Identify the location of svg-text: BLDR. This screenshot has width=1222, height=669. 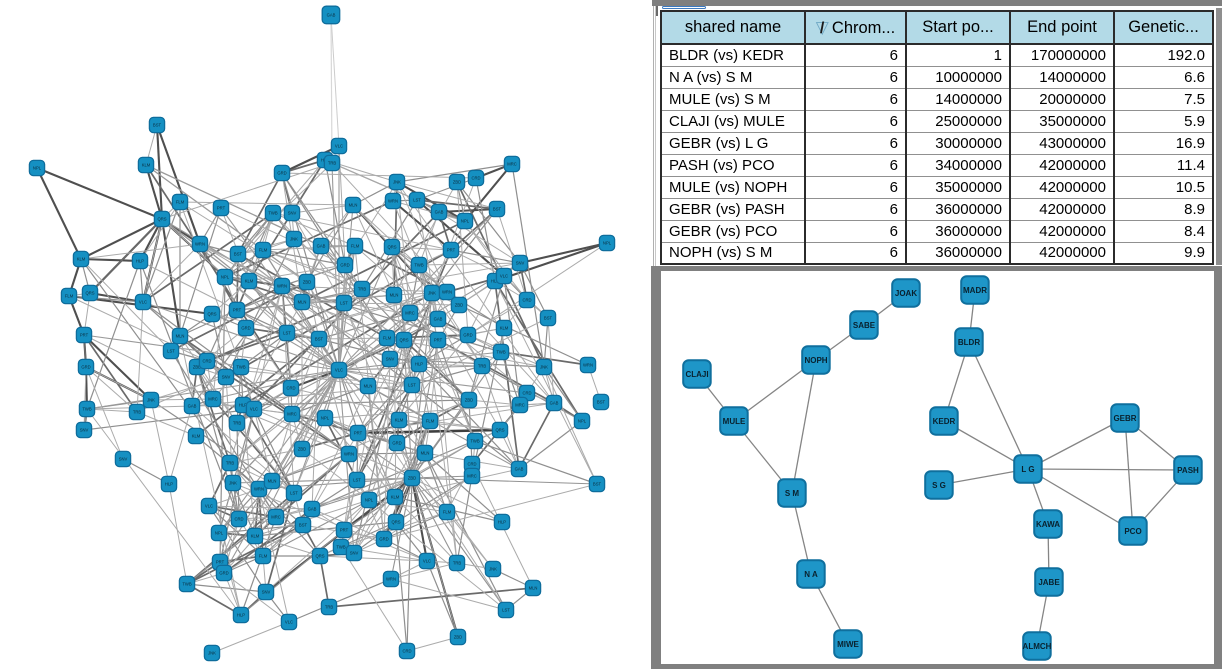
(969, 342).